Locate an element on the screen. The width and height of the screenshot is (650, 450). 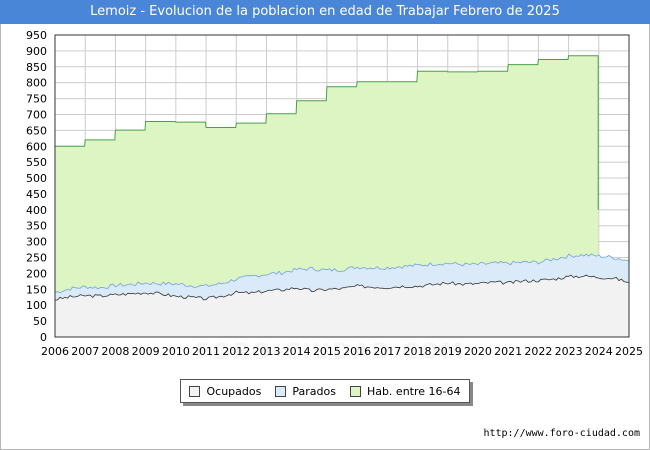
x-tick-label-2021: 2021 is located at coordinates (508, 351).